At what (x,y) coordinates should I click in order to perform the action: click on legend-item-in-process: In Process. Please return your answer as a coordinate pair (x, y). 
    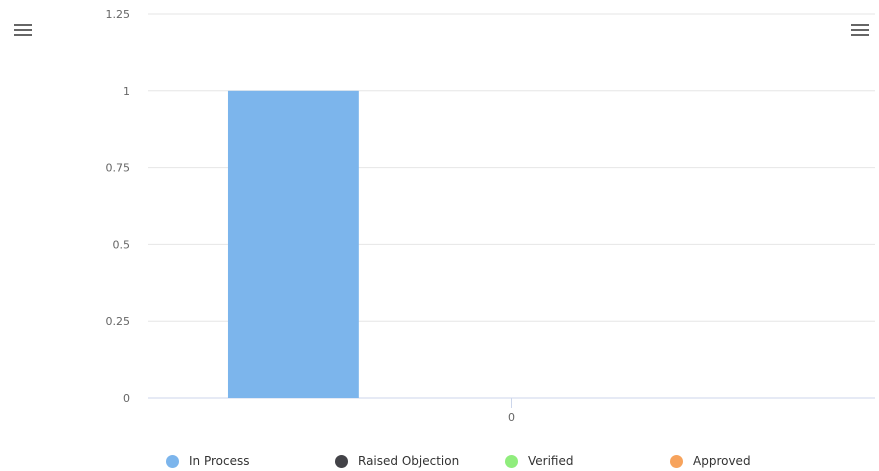
    Looking at the image, I should click on (207, 461).